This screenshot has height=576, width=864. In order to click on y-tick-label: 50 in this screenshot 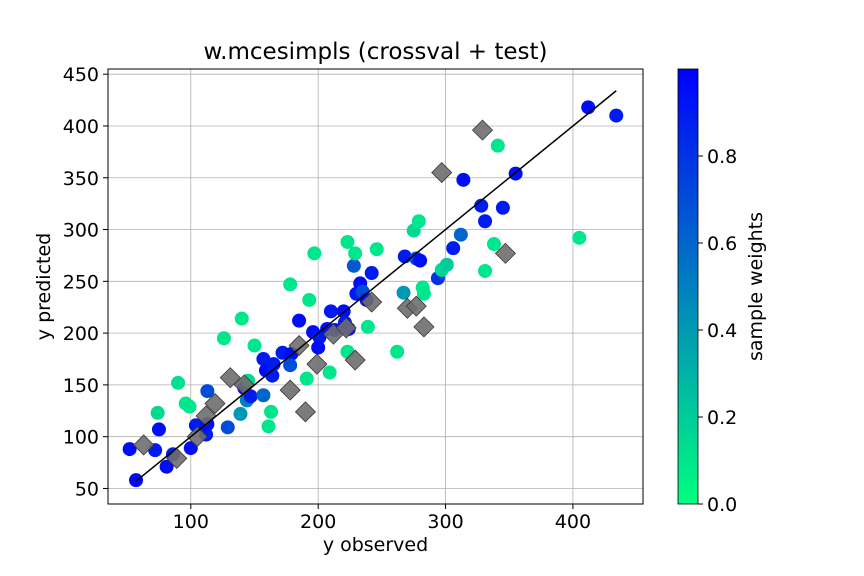, I will do `click(87, 489)`.